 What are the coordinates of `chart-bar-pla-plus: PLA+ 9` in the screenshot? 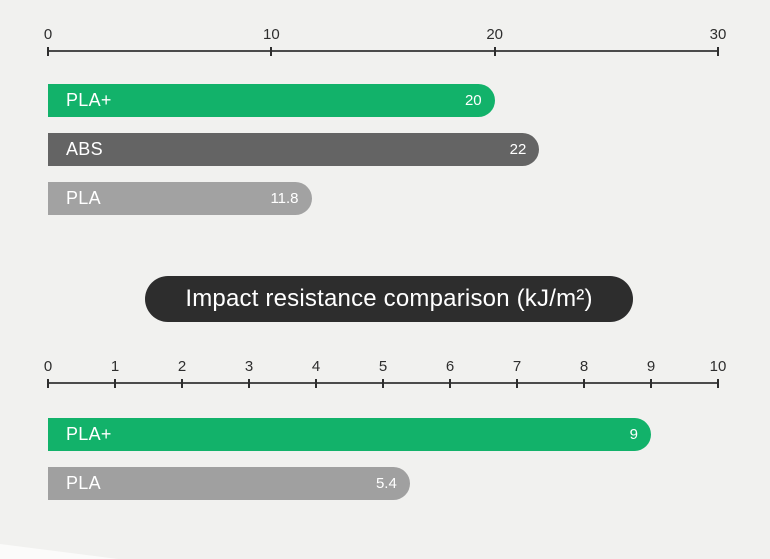 It's located at (349, 434).